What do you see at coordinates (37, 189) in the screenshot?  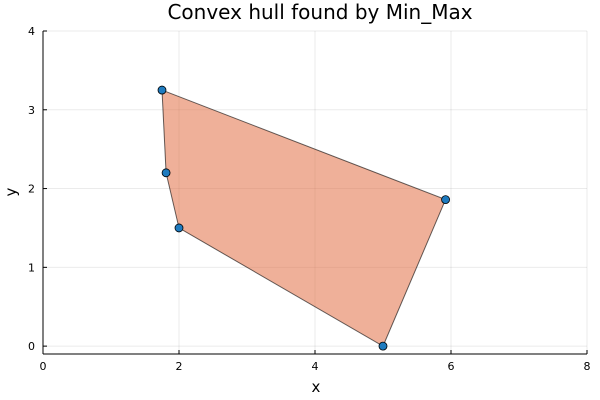 I see `y-ticks: 0 1 2 3 4` at bounding box center [37, 189].